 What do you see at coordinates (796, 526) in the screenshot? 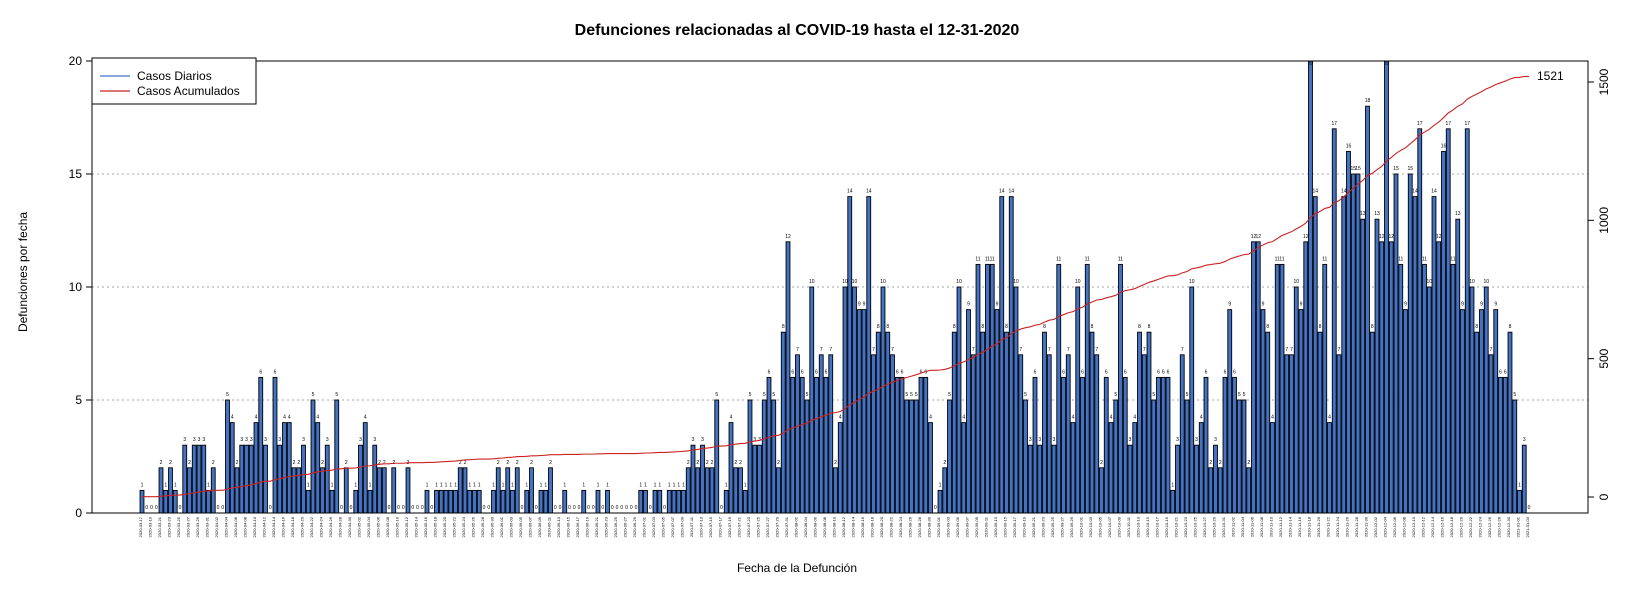
I see `x-tick-label: 2020-08-02` at bounding box center [796, 526].